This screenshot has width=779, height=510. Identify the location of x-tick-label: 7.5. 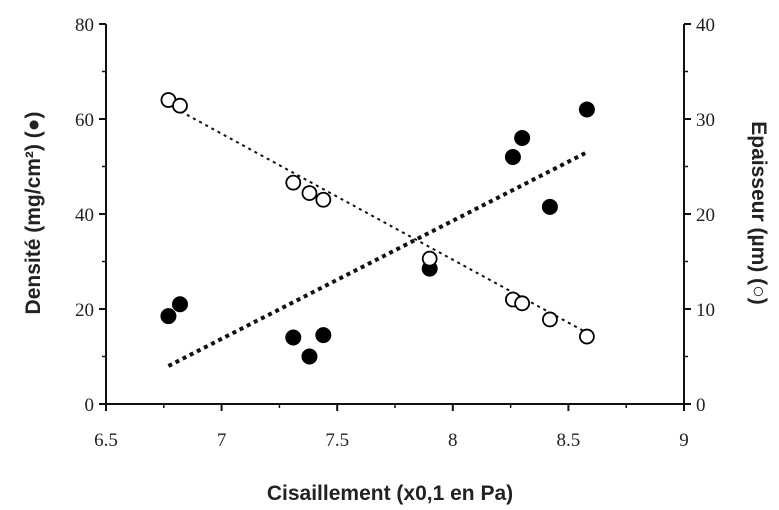
(337, 440).